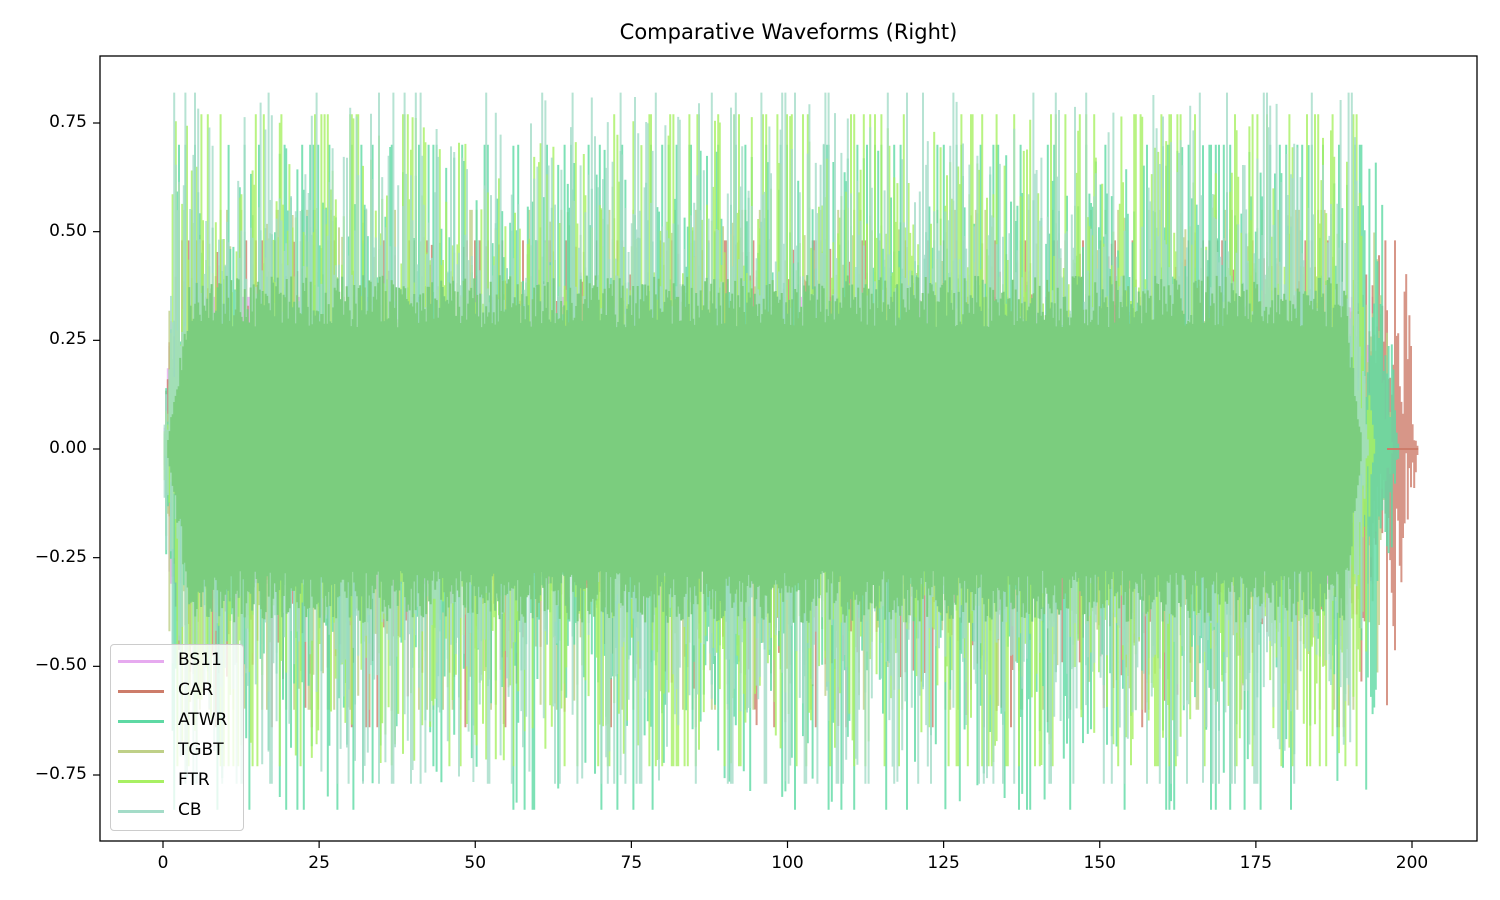 This screenshot has width=1500, height=900. Describe the element at coordinates (1256, 863) in the screenshot. I see `x-tick-label: 175` at that location.